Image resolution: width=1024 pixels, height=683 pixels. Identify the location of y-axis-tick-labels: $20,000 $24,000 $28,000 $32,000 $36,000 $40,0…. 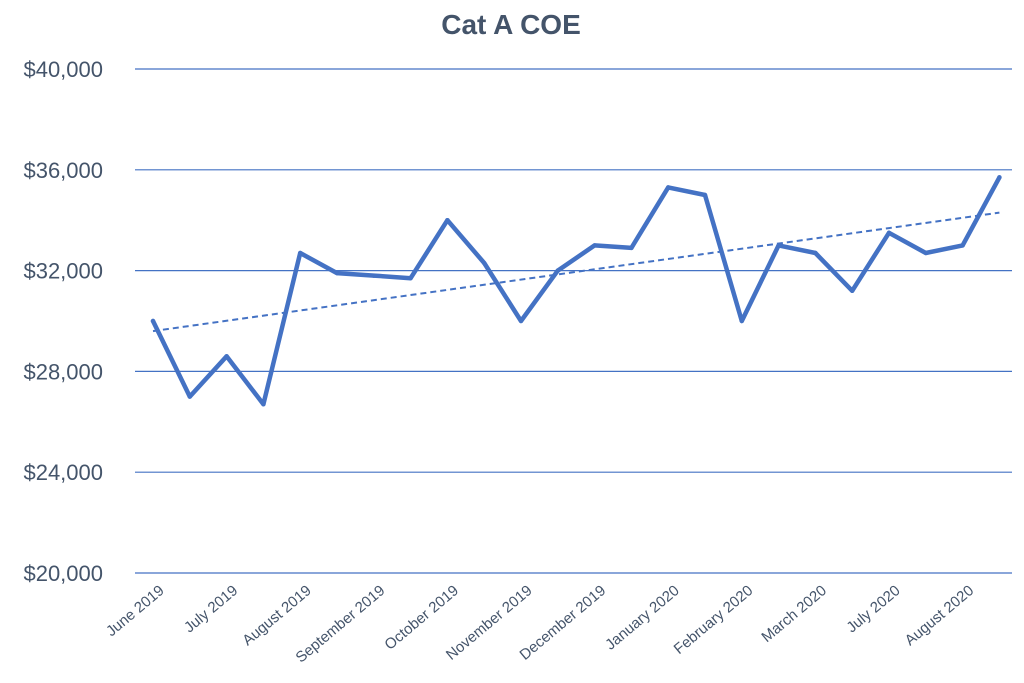
(63, 321).